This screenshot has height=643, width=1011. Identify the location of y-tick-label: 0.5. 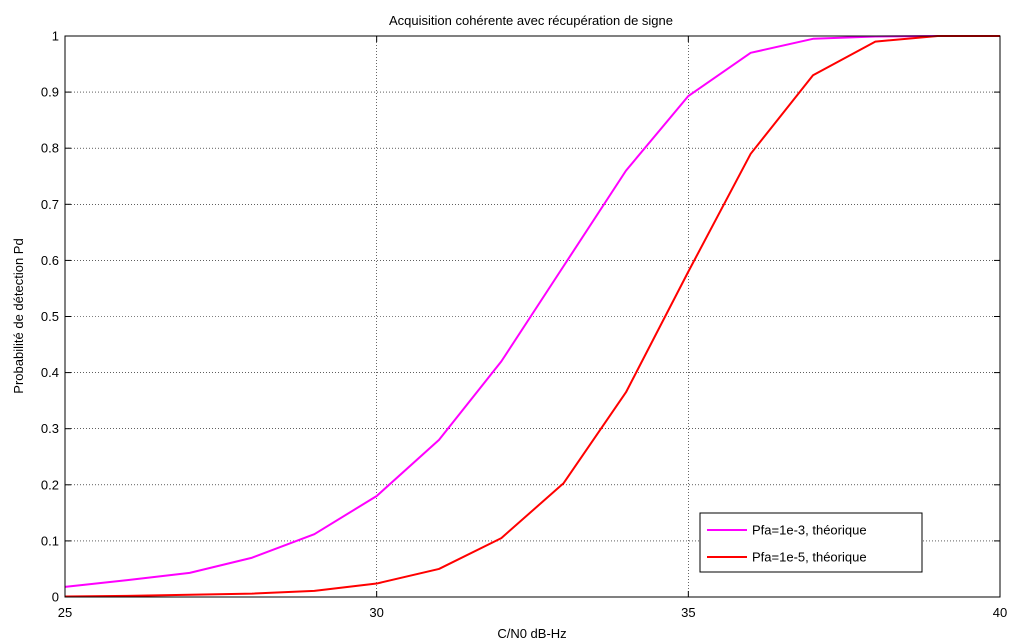
(50, 316).